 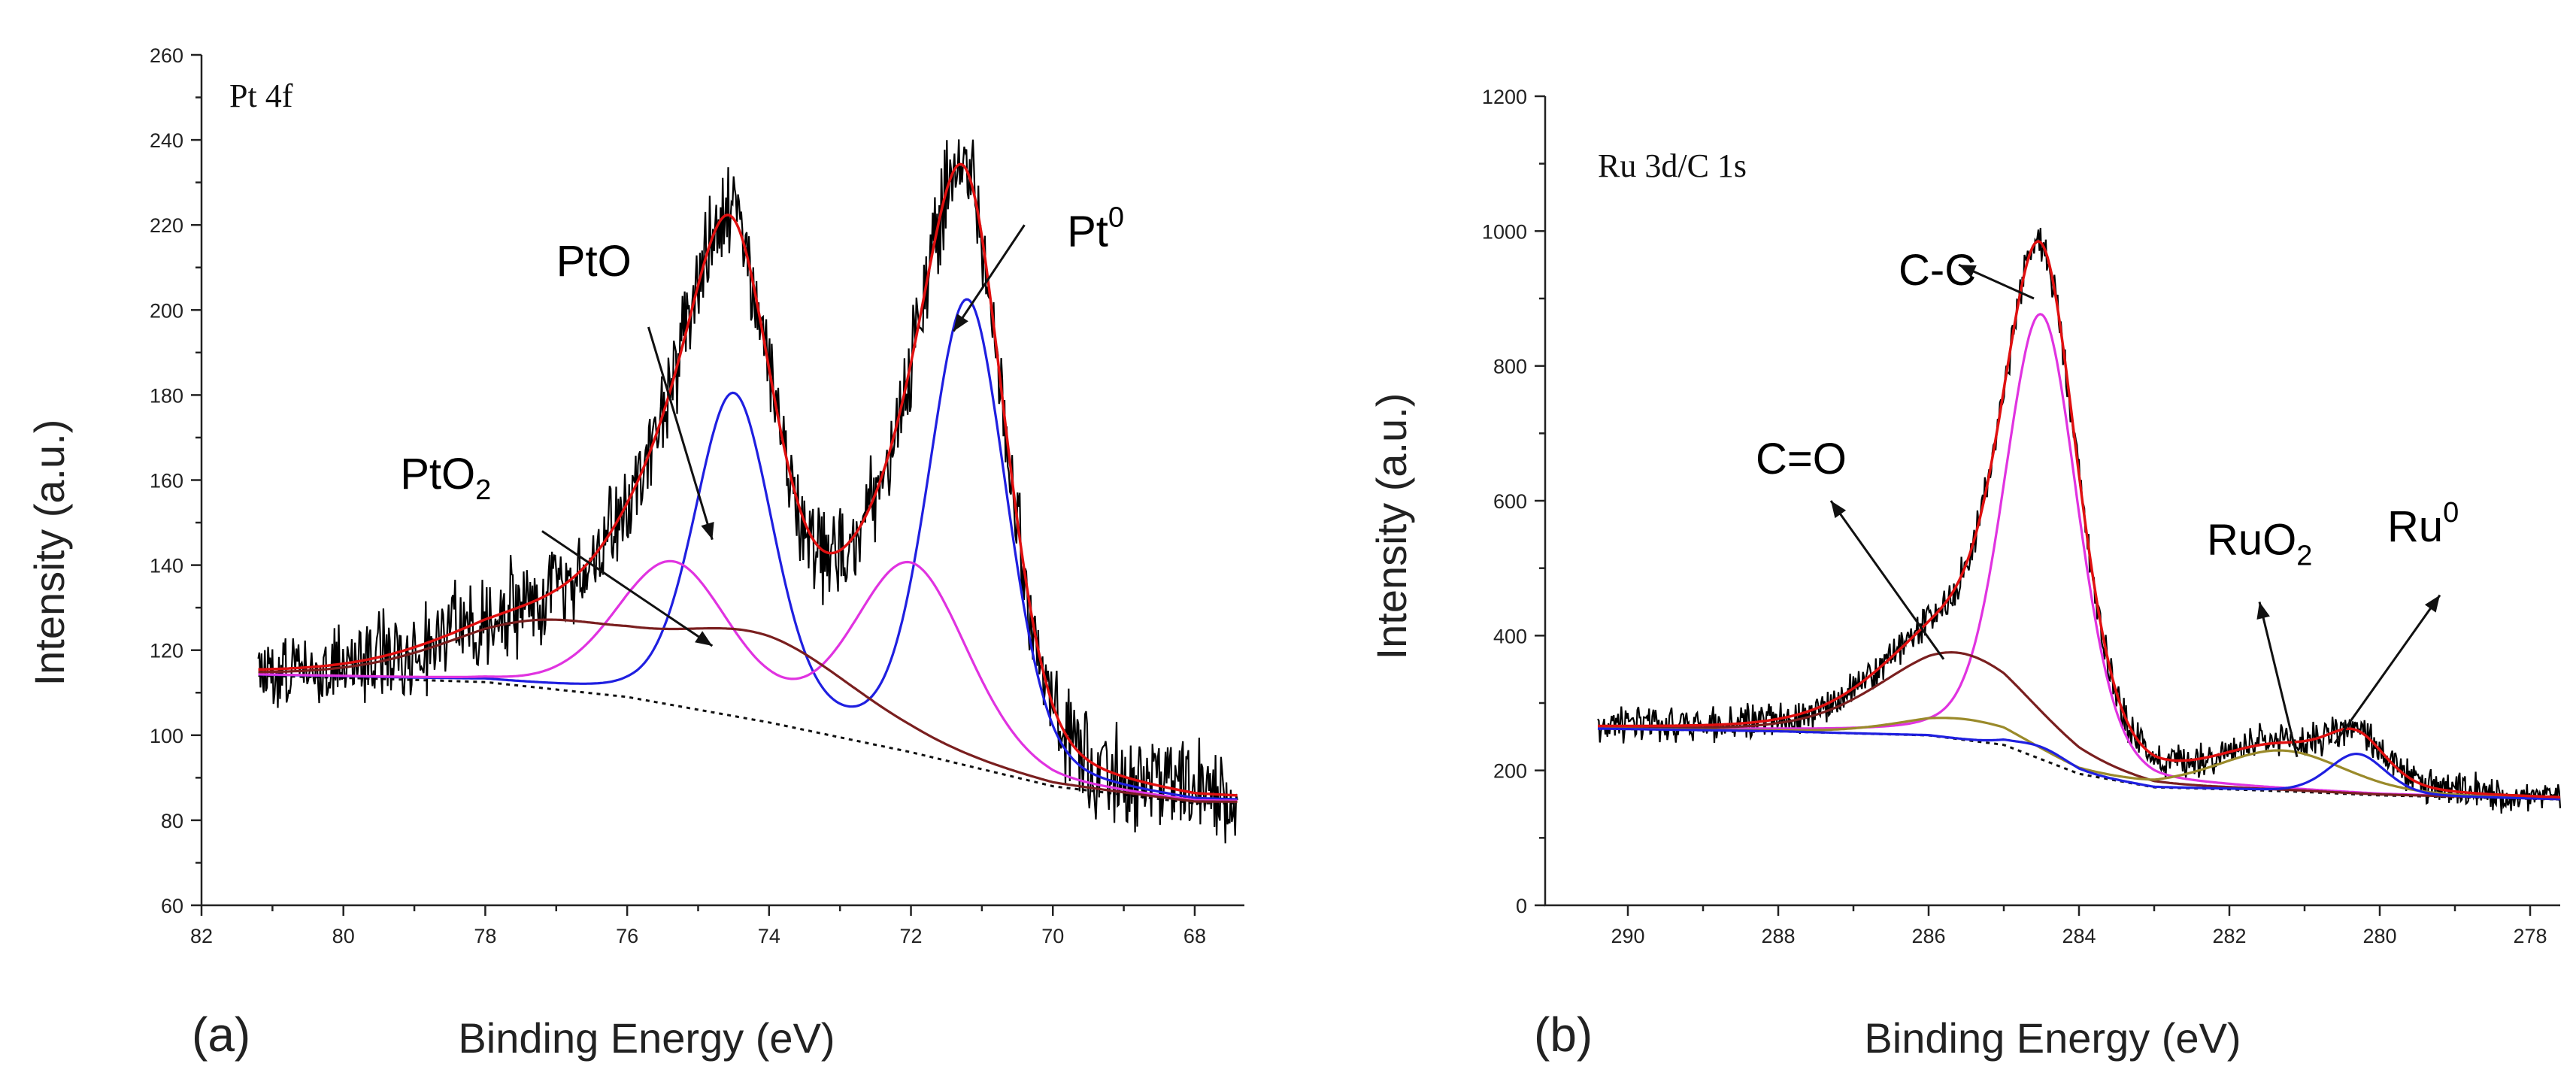 I want to click on x-tick-label: 76, so click(x=627, y=936).